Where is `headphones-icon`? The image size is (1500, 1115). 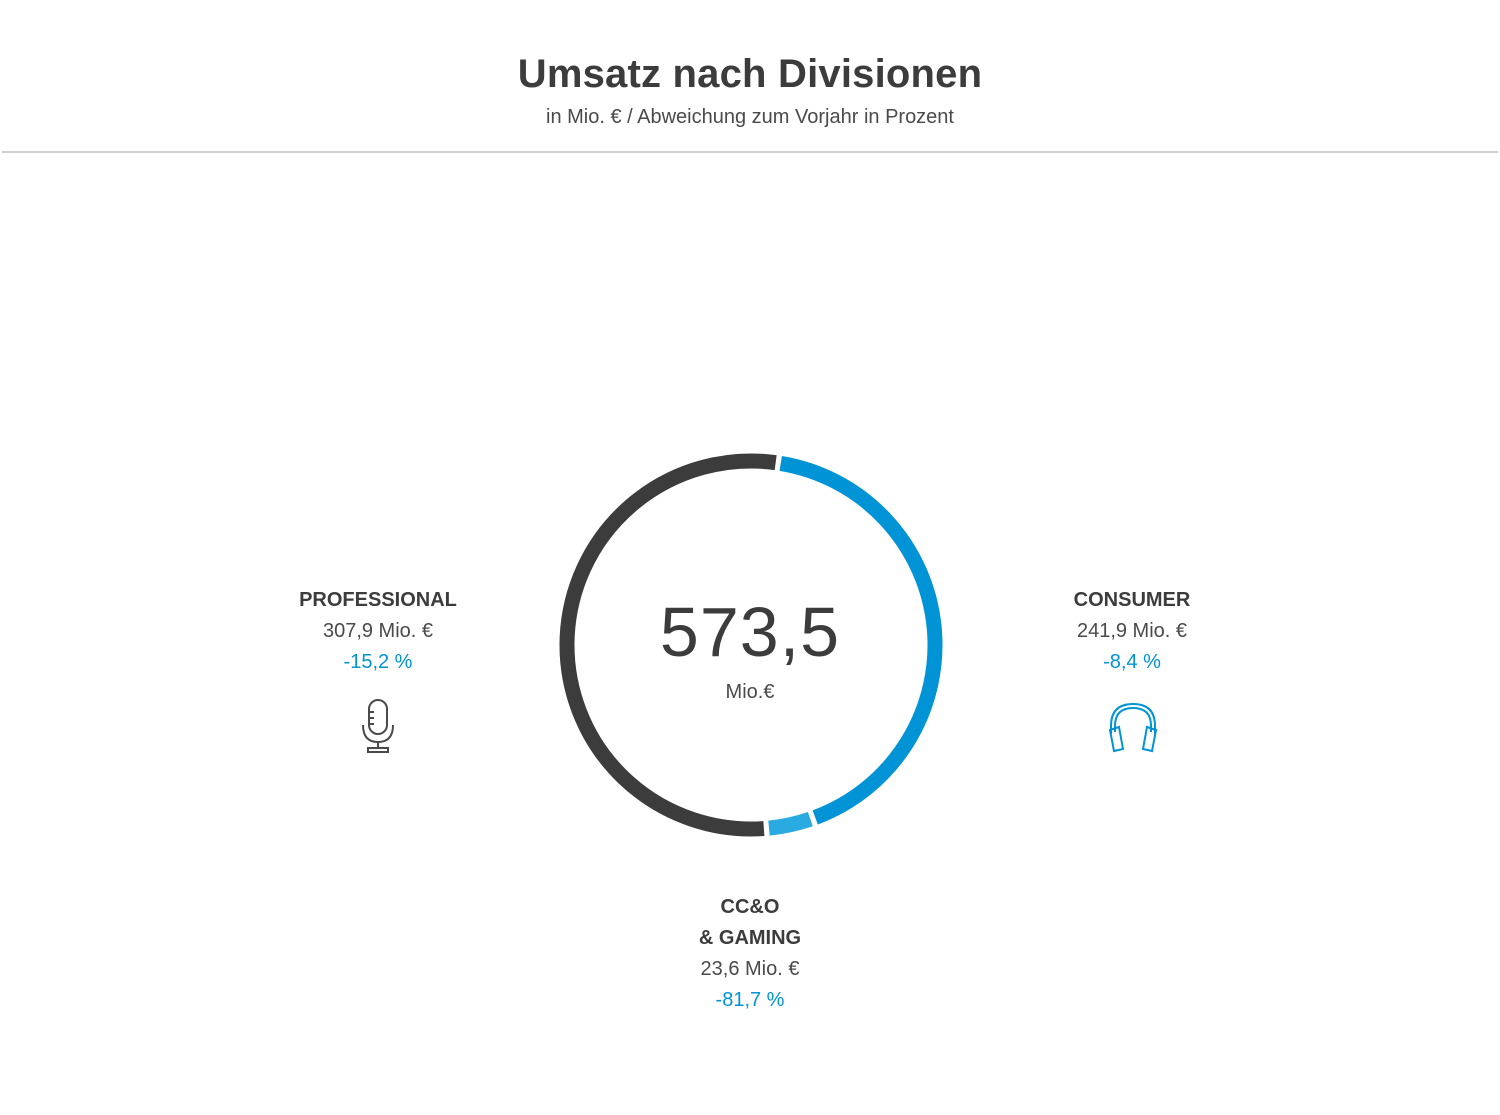
headphones-icon is located at coordinates (1133, 727).